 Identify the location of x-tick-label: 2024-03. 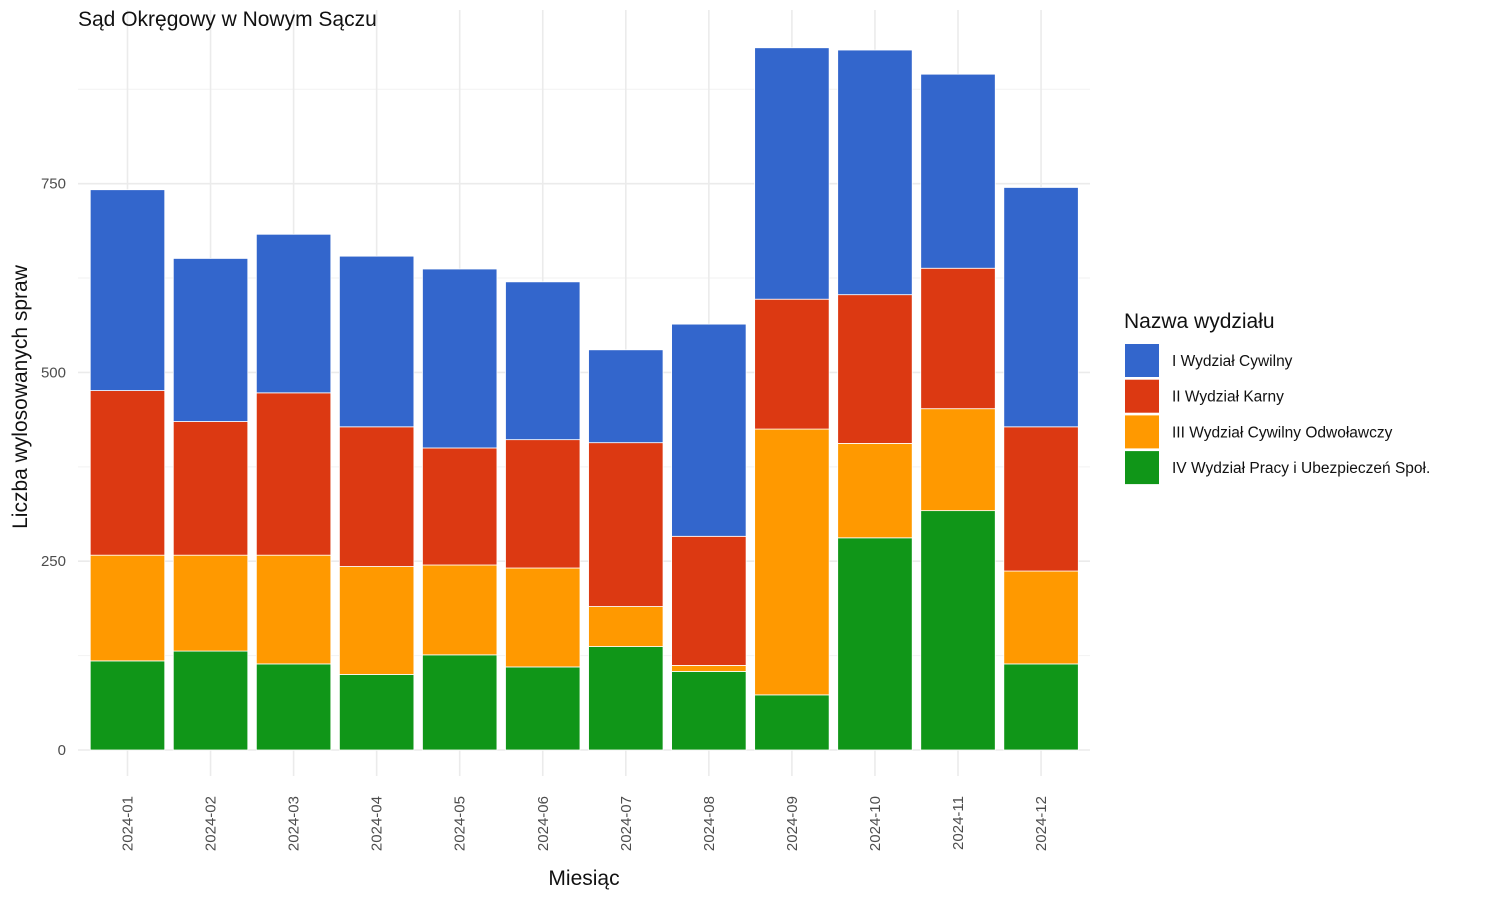
(294, 823).